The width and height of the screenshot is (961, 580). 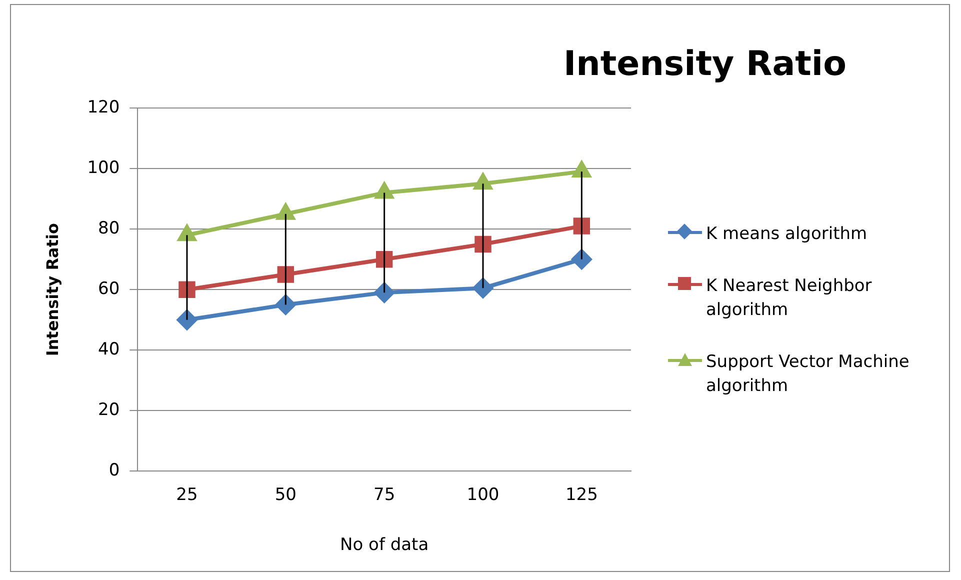 What do you see at coordinates (109, 228) in the screenshot?
I see `y-tick-label: 80` at bounding box center [109, 228].